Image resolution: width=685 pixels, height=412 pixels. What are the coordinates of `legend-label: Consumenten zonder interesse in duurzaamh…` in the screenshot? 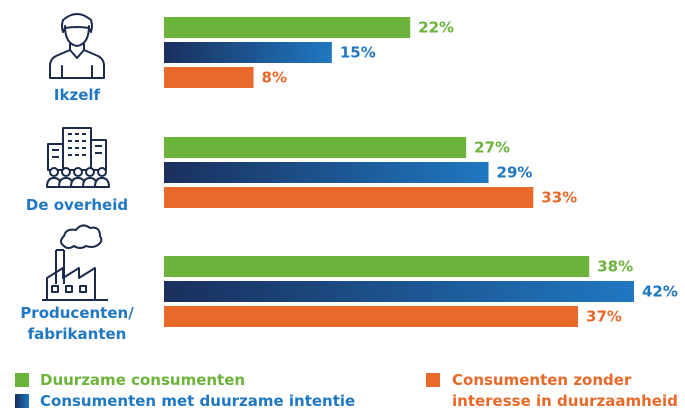 It's located at (565, 390).